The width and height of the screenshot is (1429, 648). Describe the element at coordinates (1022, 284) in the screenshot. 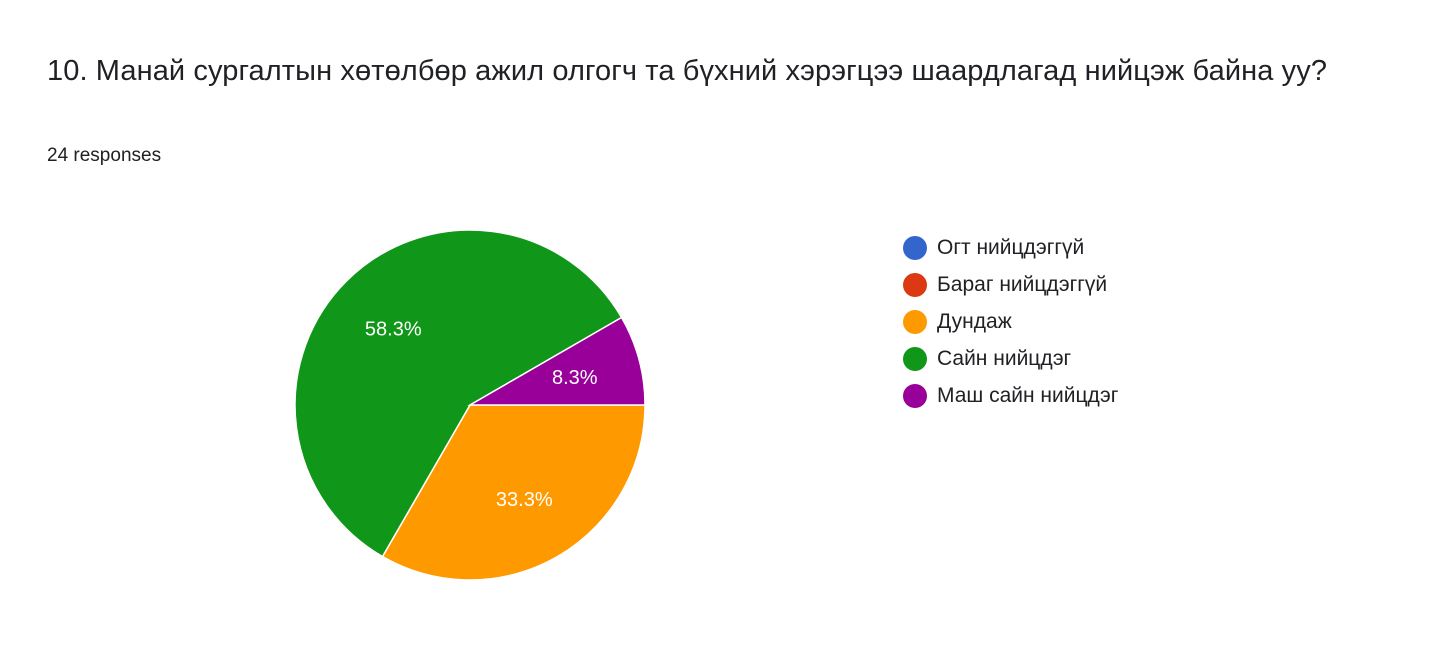

I see `legend-label: Бараг нийцдэггүй` at that location.